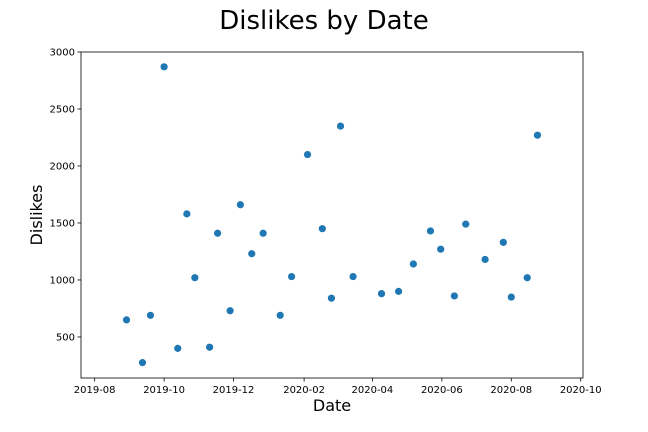 The width and height of the screenshot is (648, 432). I want to click on x-tick-label: 2020-02, so click(304, 390).